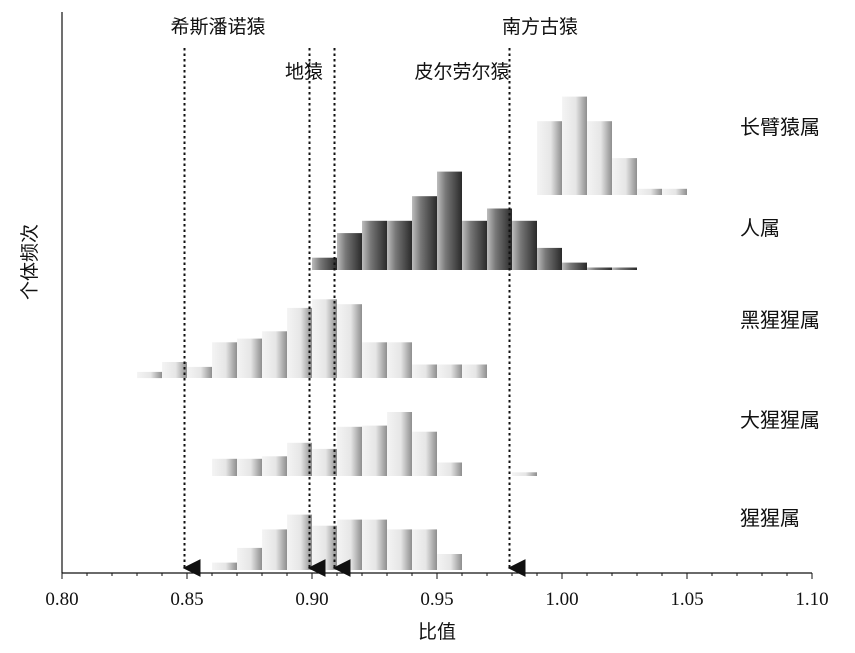  I want to click on group-label-pongo: 猩猩属, so click(770, 518).